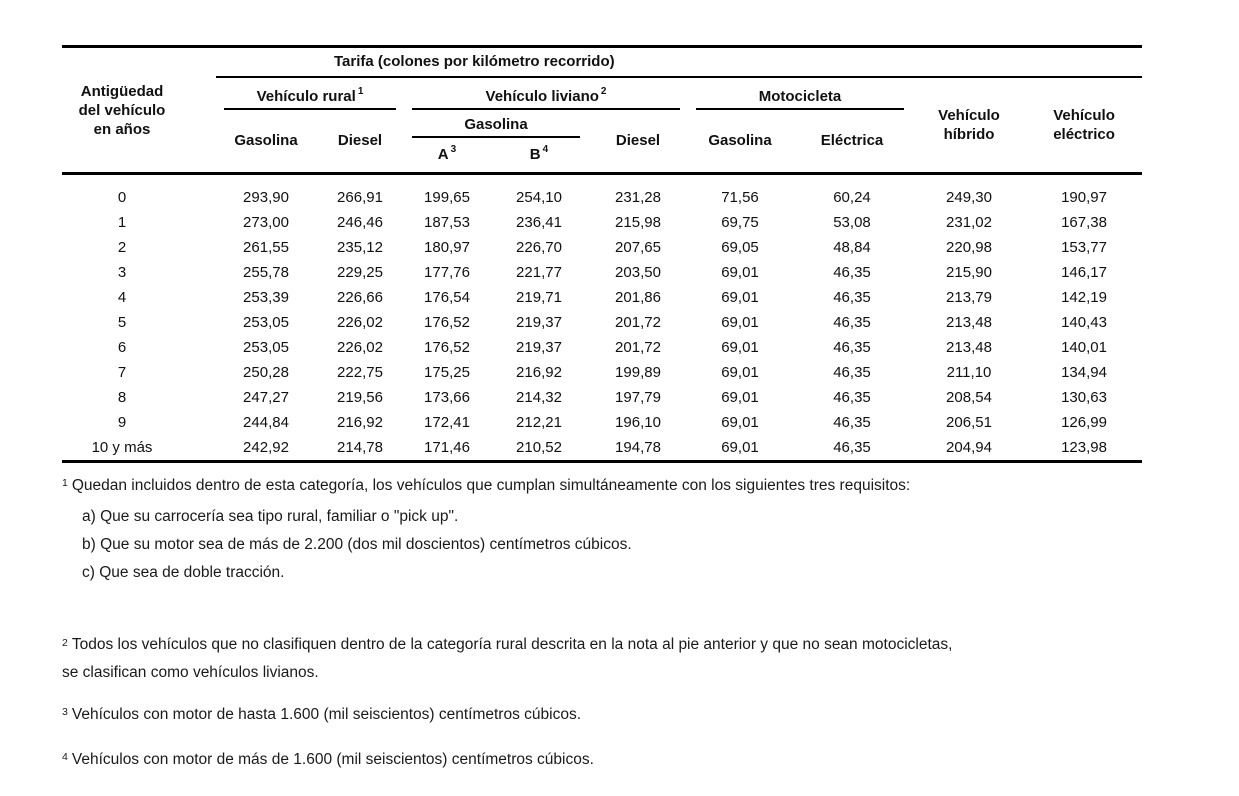 The height and width of the screenshot is (796, 1239). Describe the element at coordinates (638, 222) in the screenshot. I see `value-cell: 215,98` at that location.